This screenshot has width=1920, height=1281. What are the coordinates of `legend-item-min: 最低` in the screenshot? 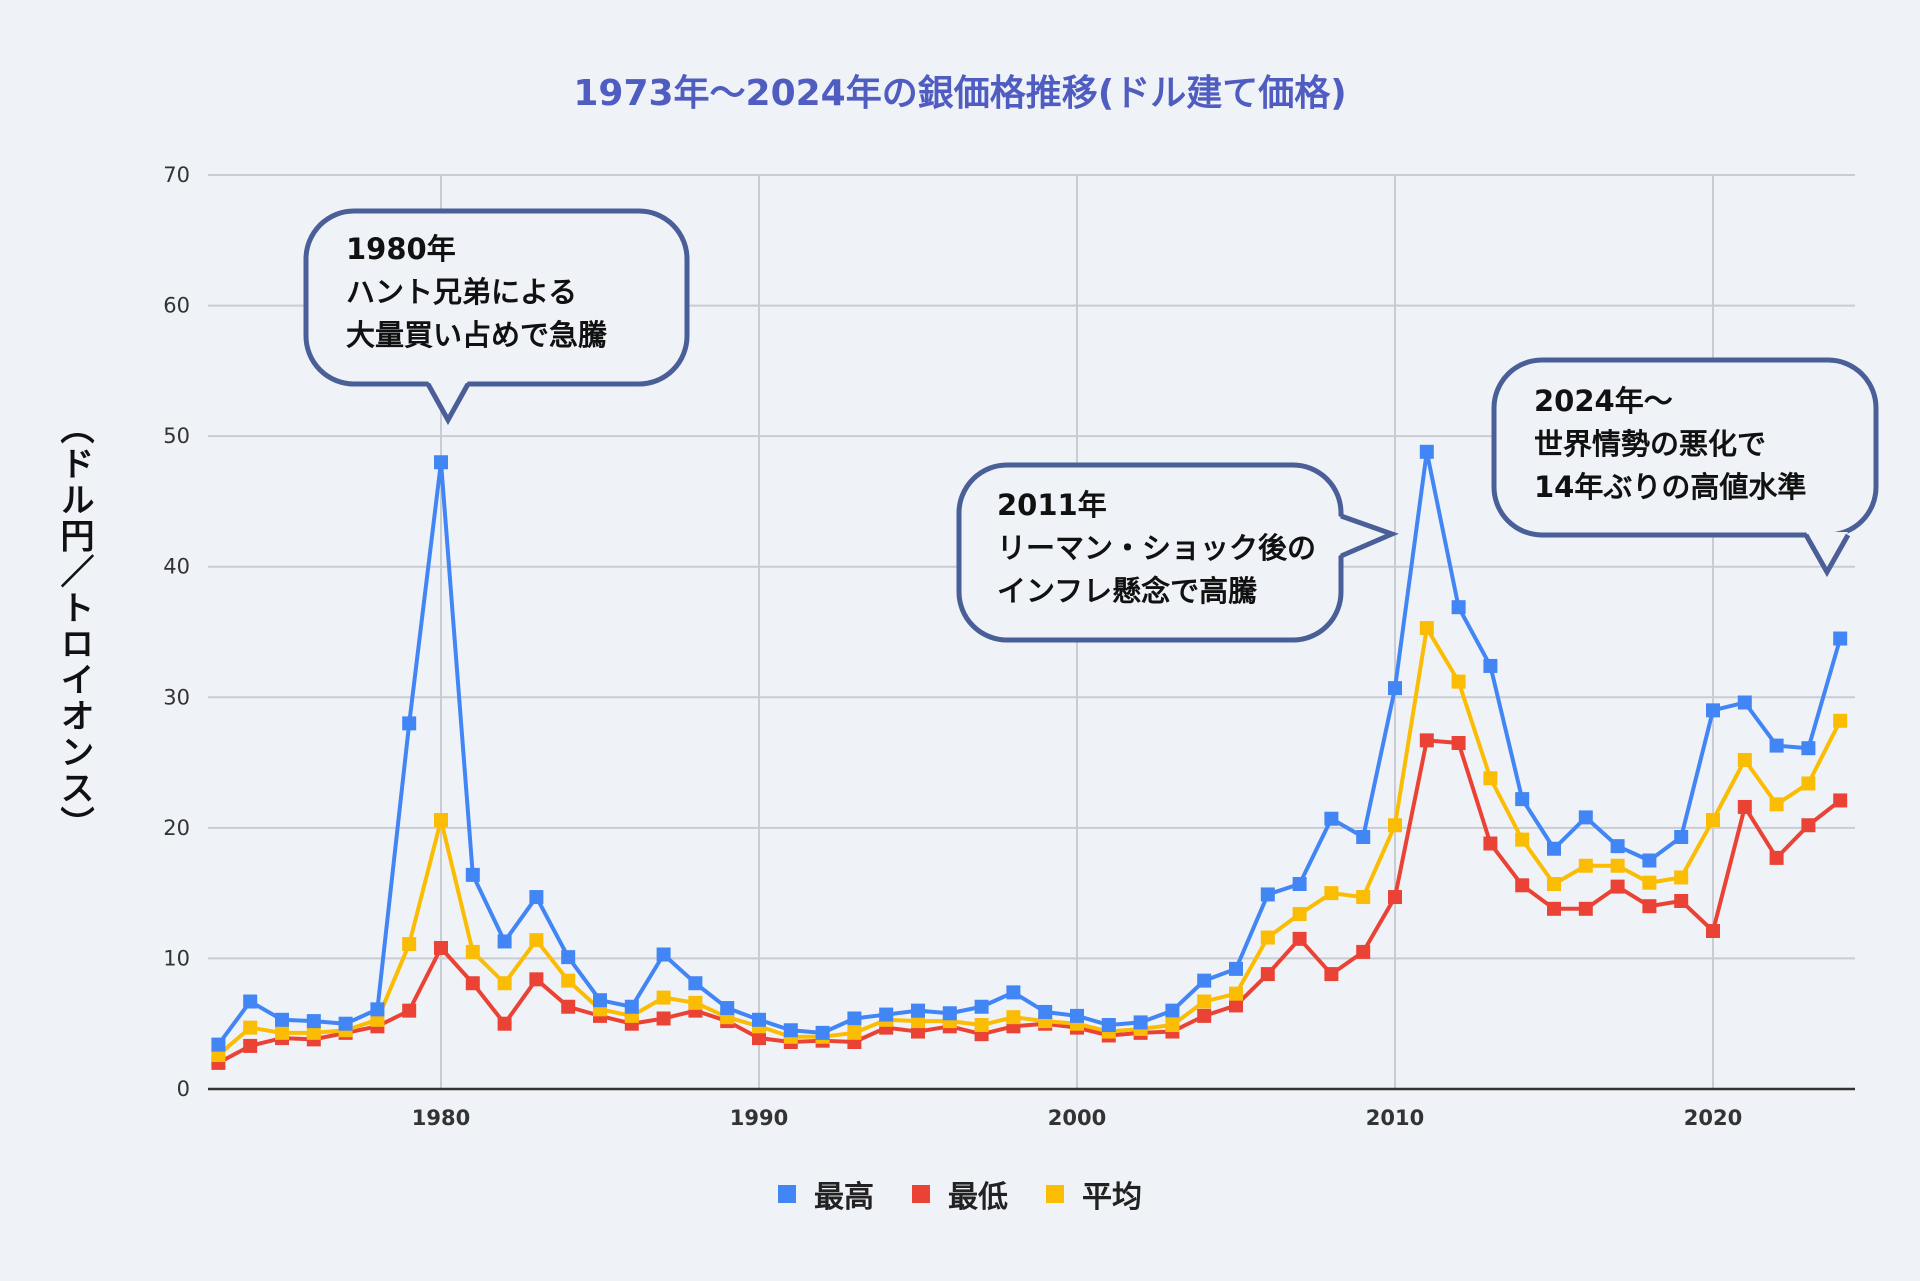 It's located at (960, 1194).